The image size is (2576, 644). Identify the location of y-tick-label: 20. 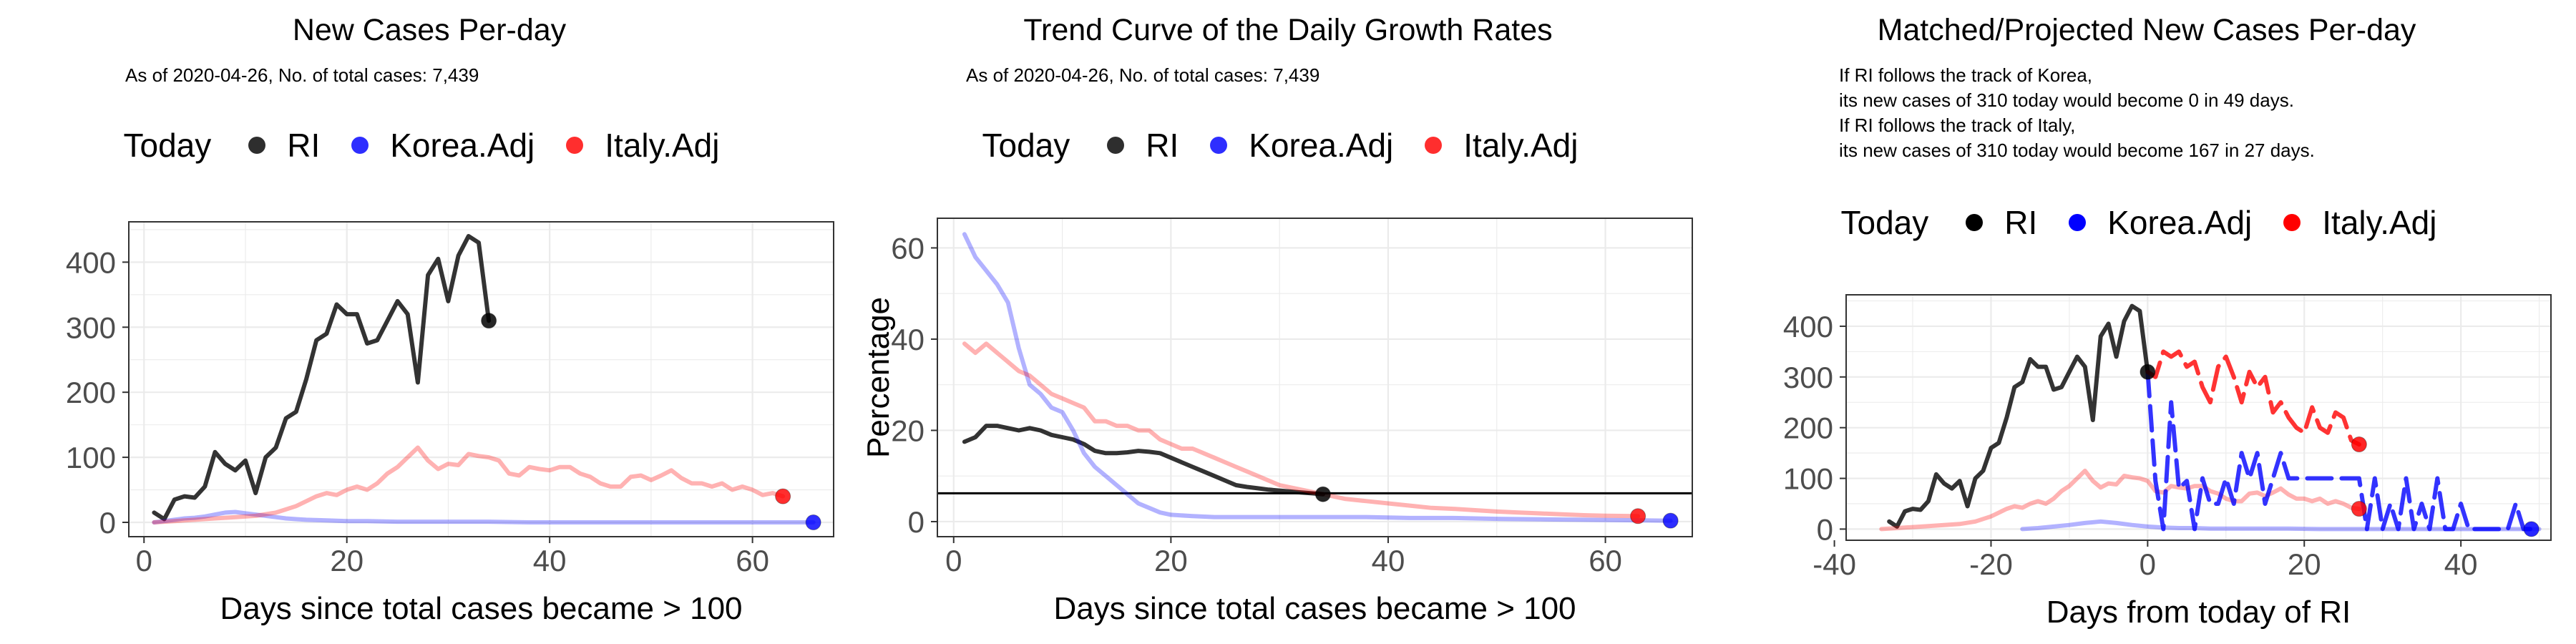
(907, 430).